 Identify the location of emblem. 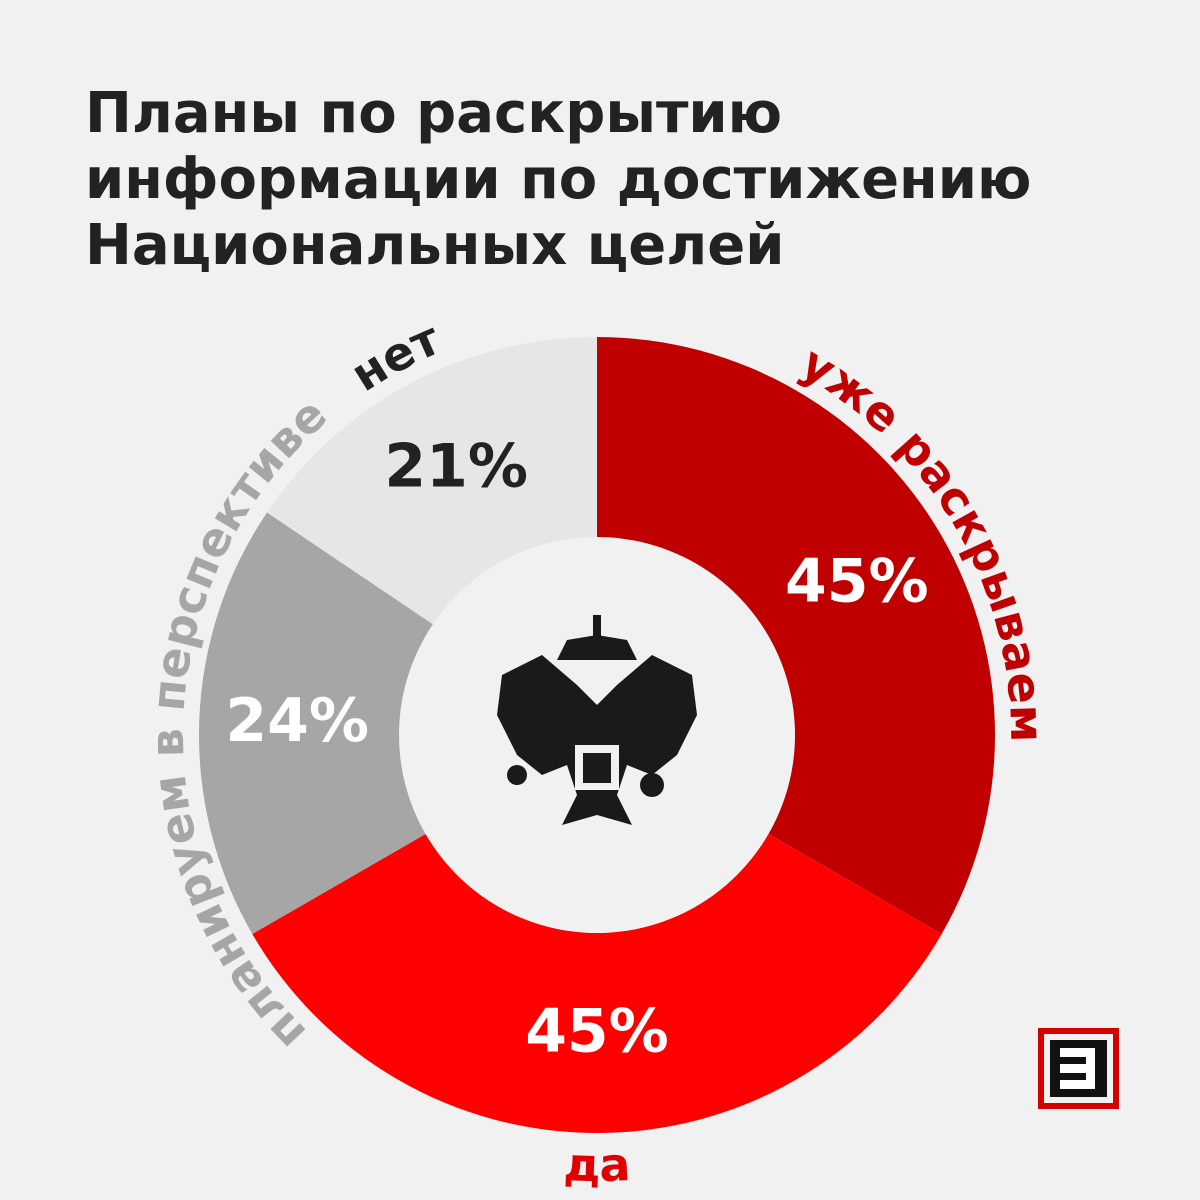
(597, 720).